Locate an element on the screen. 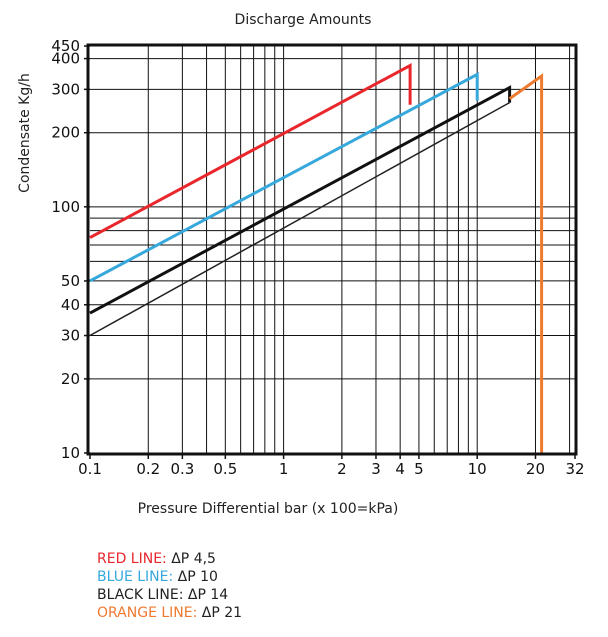 The image size is (608, 637). y-tick-label: 10 is located at coordinates (70, 453).